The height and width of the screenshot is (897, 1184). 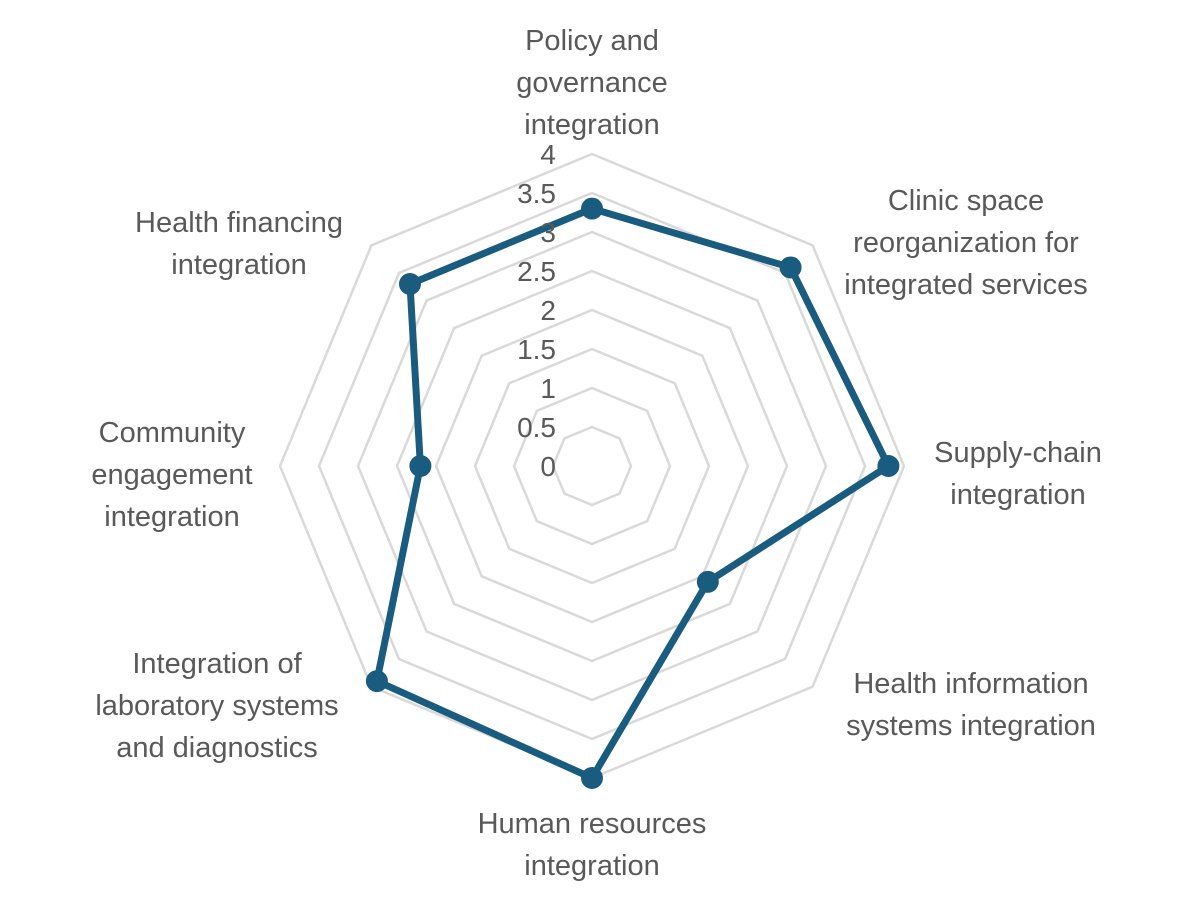 I want to click on category-label-2: Supply-chain integration, so click(x=1018, y=474).